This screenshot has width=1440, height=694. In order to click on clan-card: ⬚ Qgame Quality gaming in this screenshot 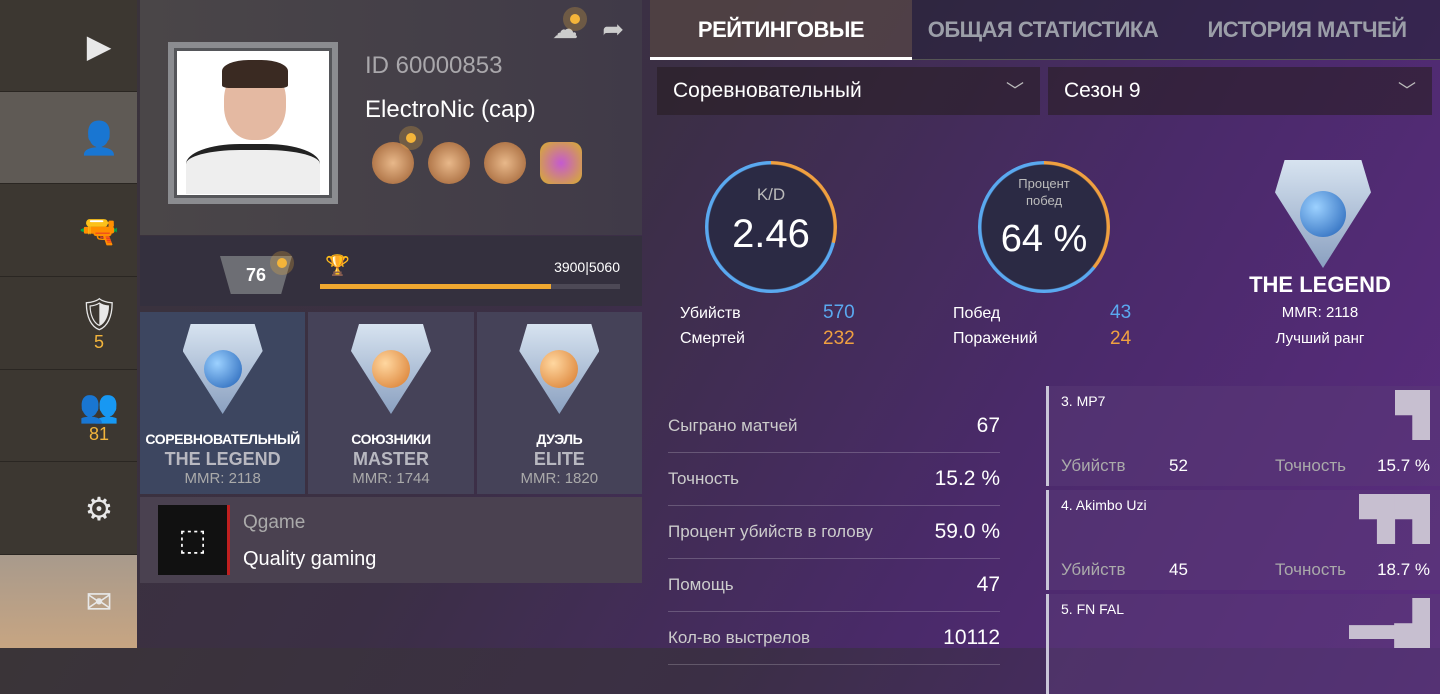, I will do `click(391, 540)`.